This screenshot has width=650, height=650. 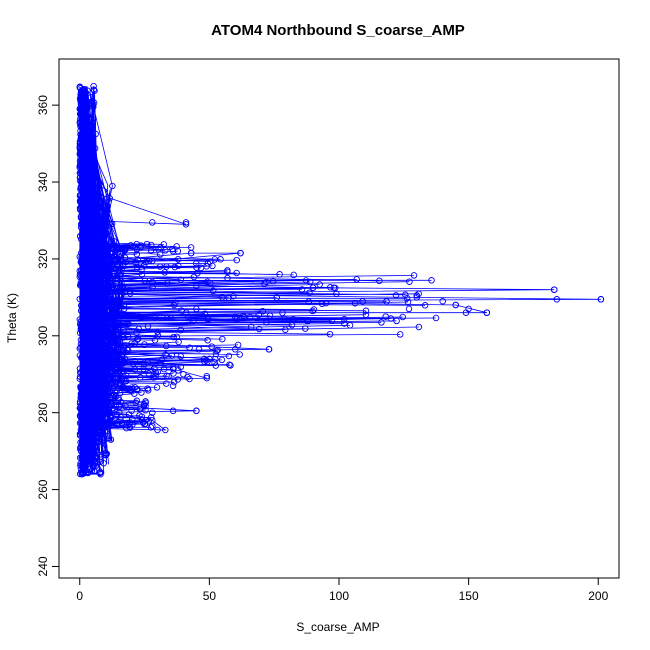 What do you see at coordinates (48, 335) in the screenshot?
I see `y-axis: 240 260 280 300 320 340 360` at bounding box center [48, 335].